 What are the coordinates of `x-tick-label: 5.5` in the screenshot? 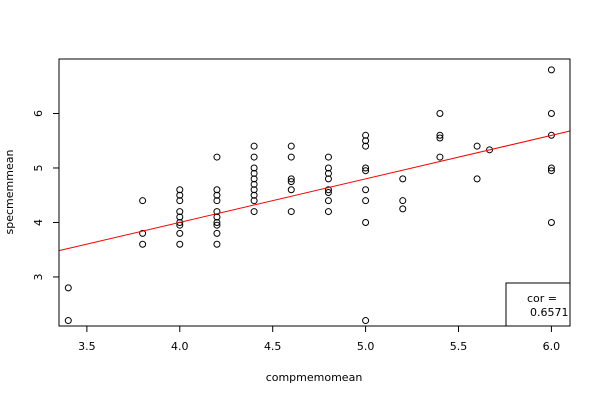 It's located at (459, 346).